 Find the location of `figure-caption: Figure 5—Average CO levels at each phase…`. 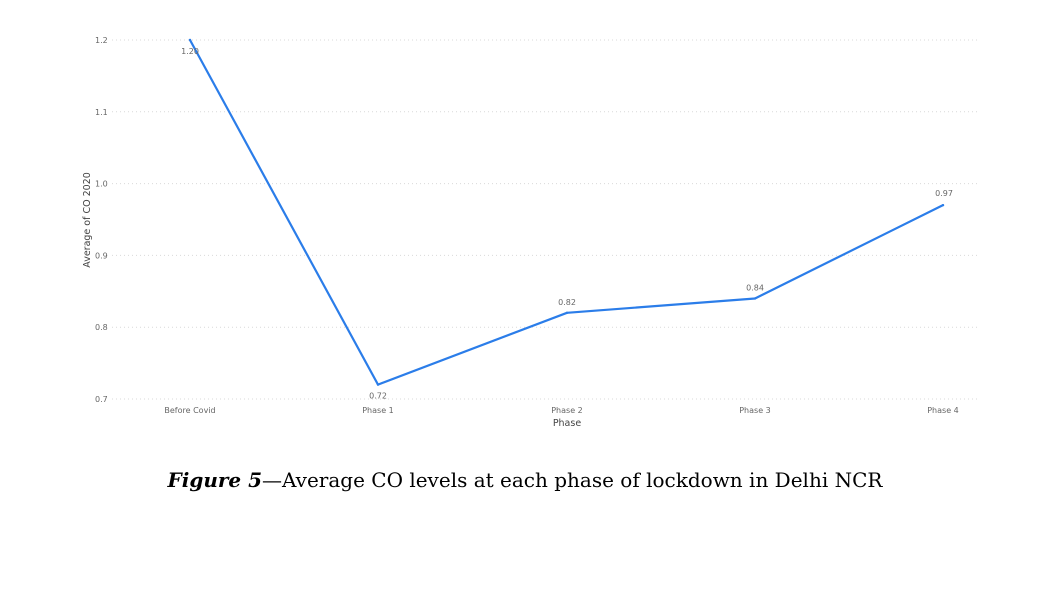

figure-caption: Figure 5—Average CO levels at each phase… is located at coordinates (525, 480).